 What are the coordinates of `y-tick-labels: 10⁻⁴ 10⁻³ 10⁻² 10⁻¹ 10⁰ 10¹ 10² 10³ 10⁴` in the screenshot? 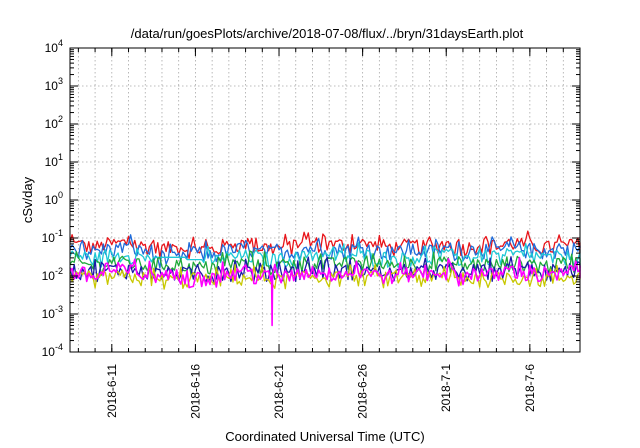 It's located at (52, 198).